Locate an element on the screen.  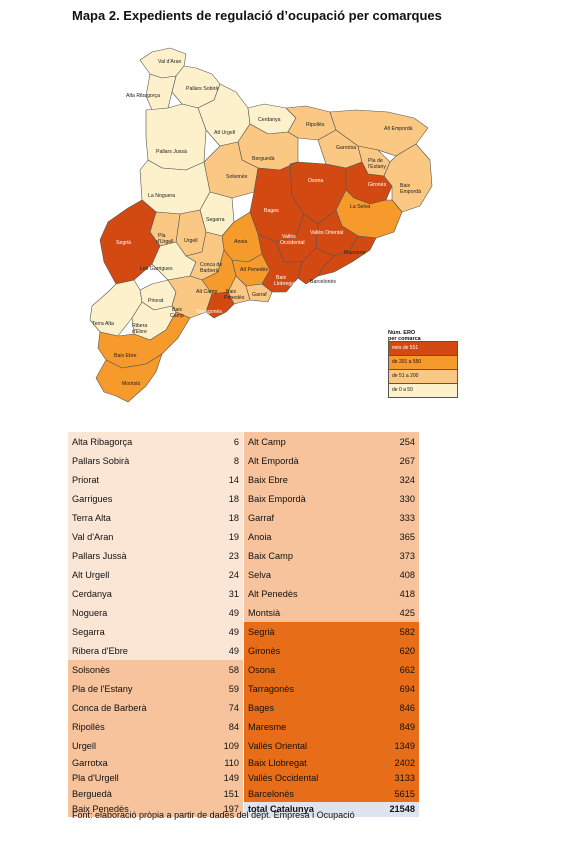
table-row: Berguedà 151 Barcelonès 5615 is located at coordinates (243, 794).